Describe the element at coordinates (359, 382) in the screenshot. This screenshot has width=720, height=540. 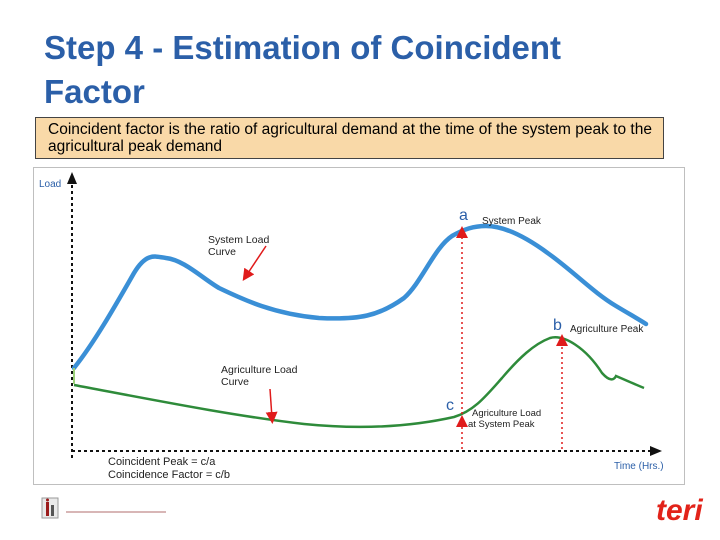
I see `agriculture-load-curve` at that location.